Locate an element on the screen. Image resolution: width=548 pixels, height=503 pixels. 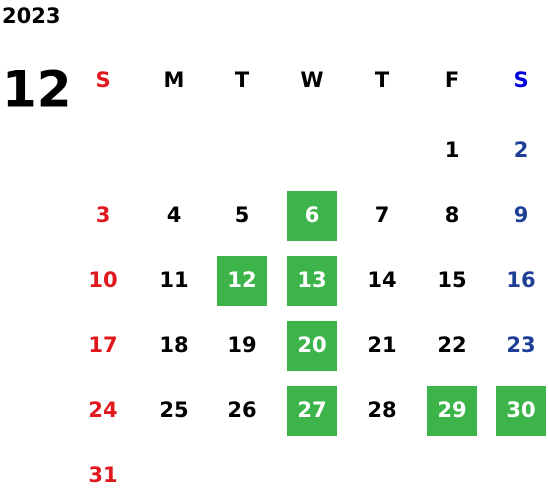
day: 6 is located at coordinates (312, 215).